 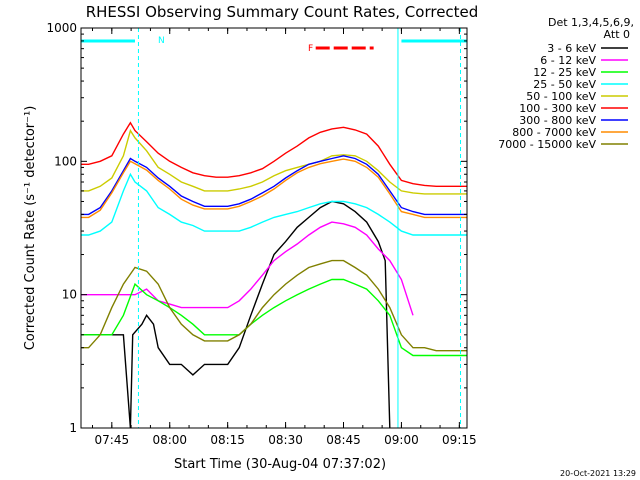 I want to click on y-axis-label: Corrected Count Rate (s⁻¹ detector⁻¹), so click(x=30, y=228).